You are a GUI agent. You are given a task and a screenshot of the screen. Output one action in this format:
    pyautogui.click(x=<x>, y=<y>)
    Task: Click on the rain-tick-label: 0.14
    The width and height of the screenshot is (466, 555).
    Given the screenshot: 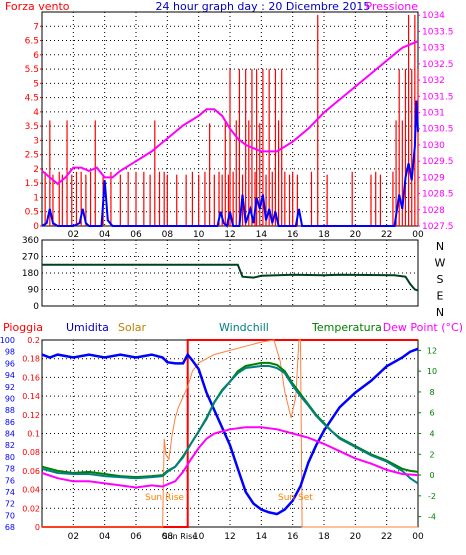 What is the action you would take?
    pyautogui.click(x=31, y=396)
    